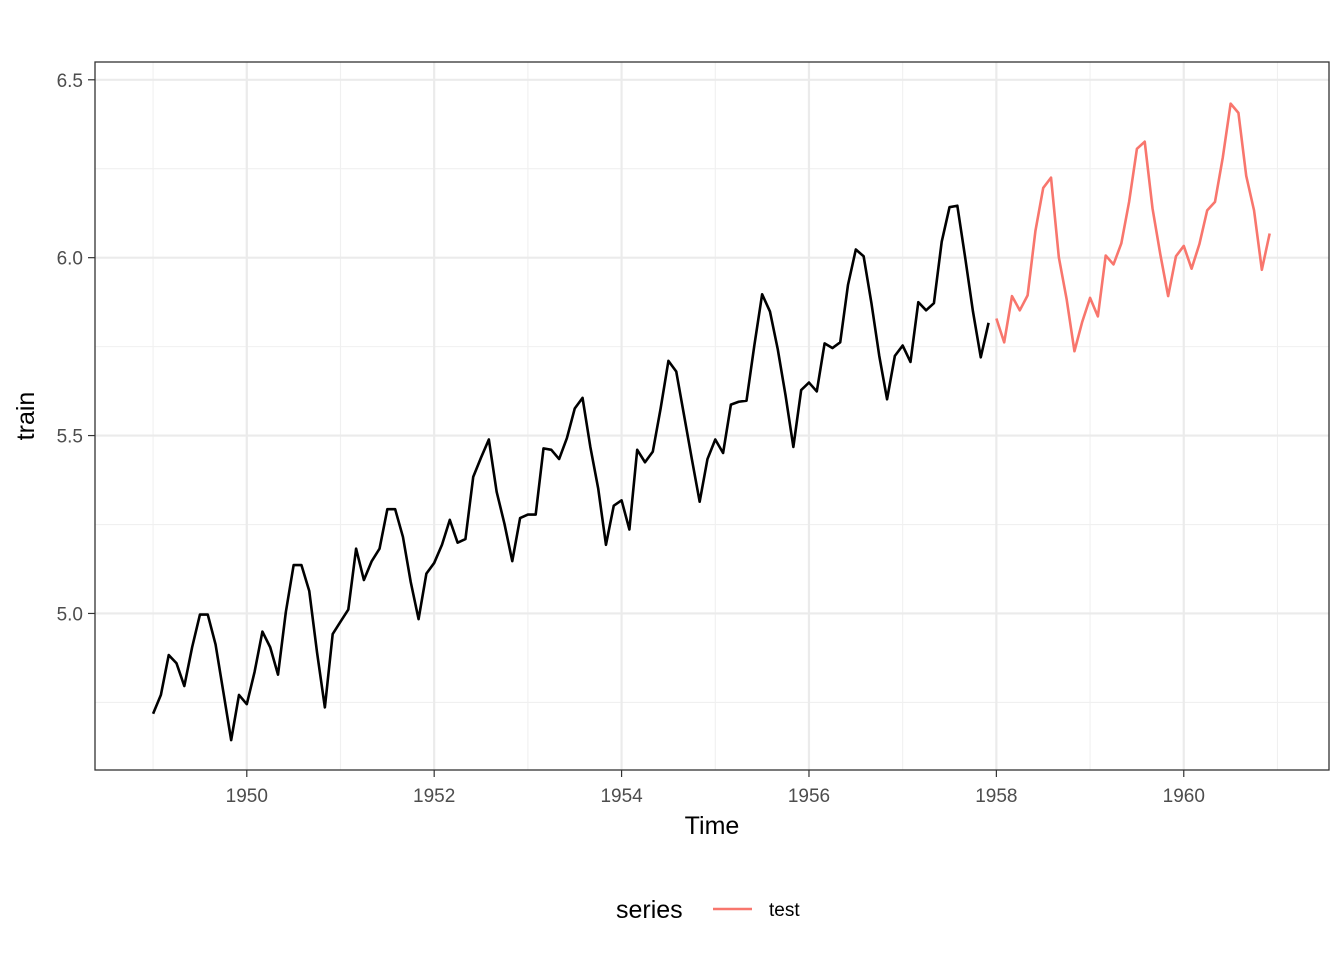 The width and height of the screenshot is (1344, 960). I want to click on legend-title: series, so click(649, 910).